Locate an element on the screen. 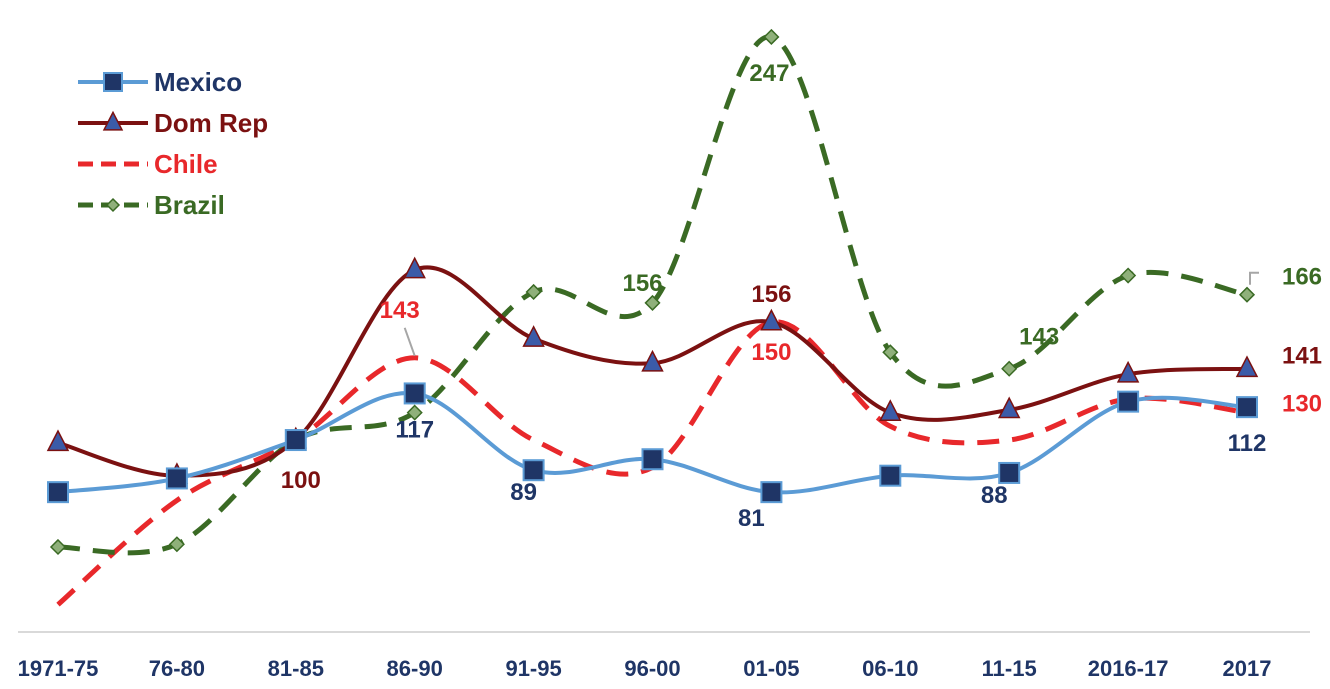  x-tick-label-1971-75: 1971-75 is located at coordinates (58, 668).